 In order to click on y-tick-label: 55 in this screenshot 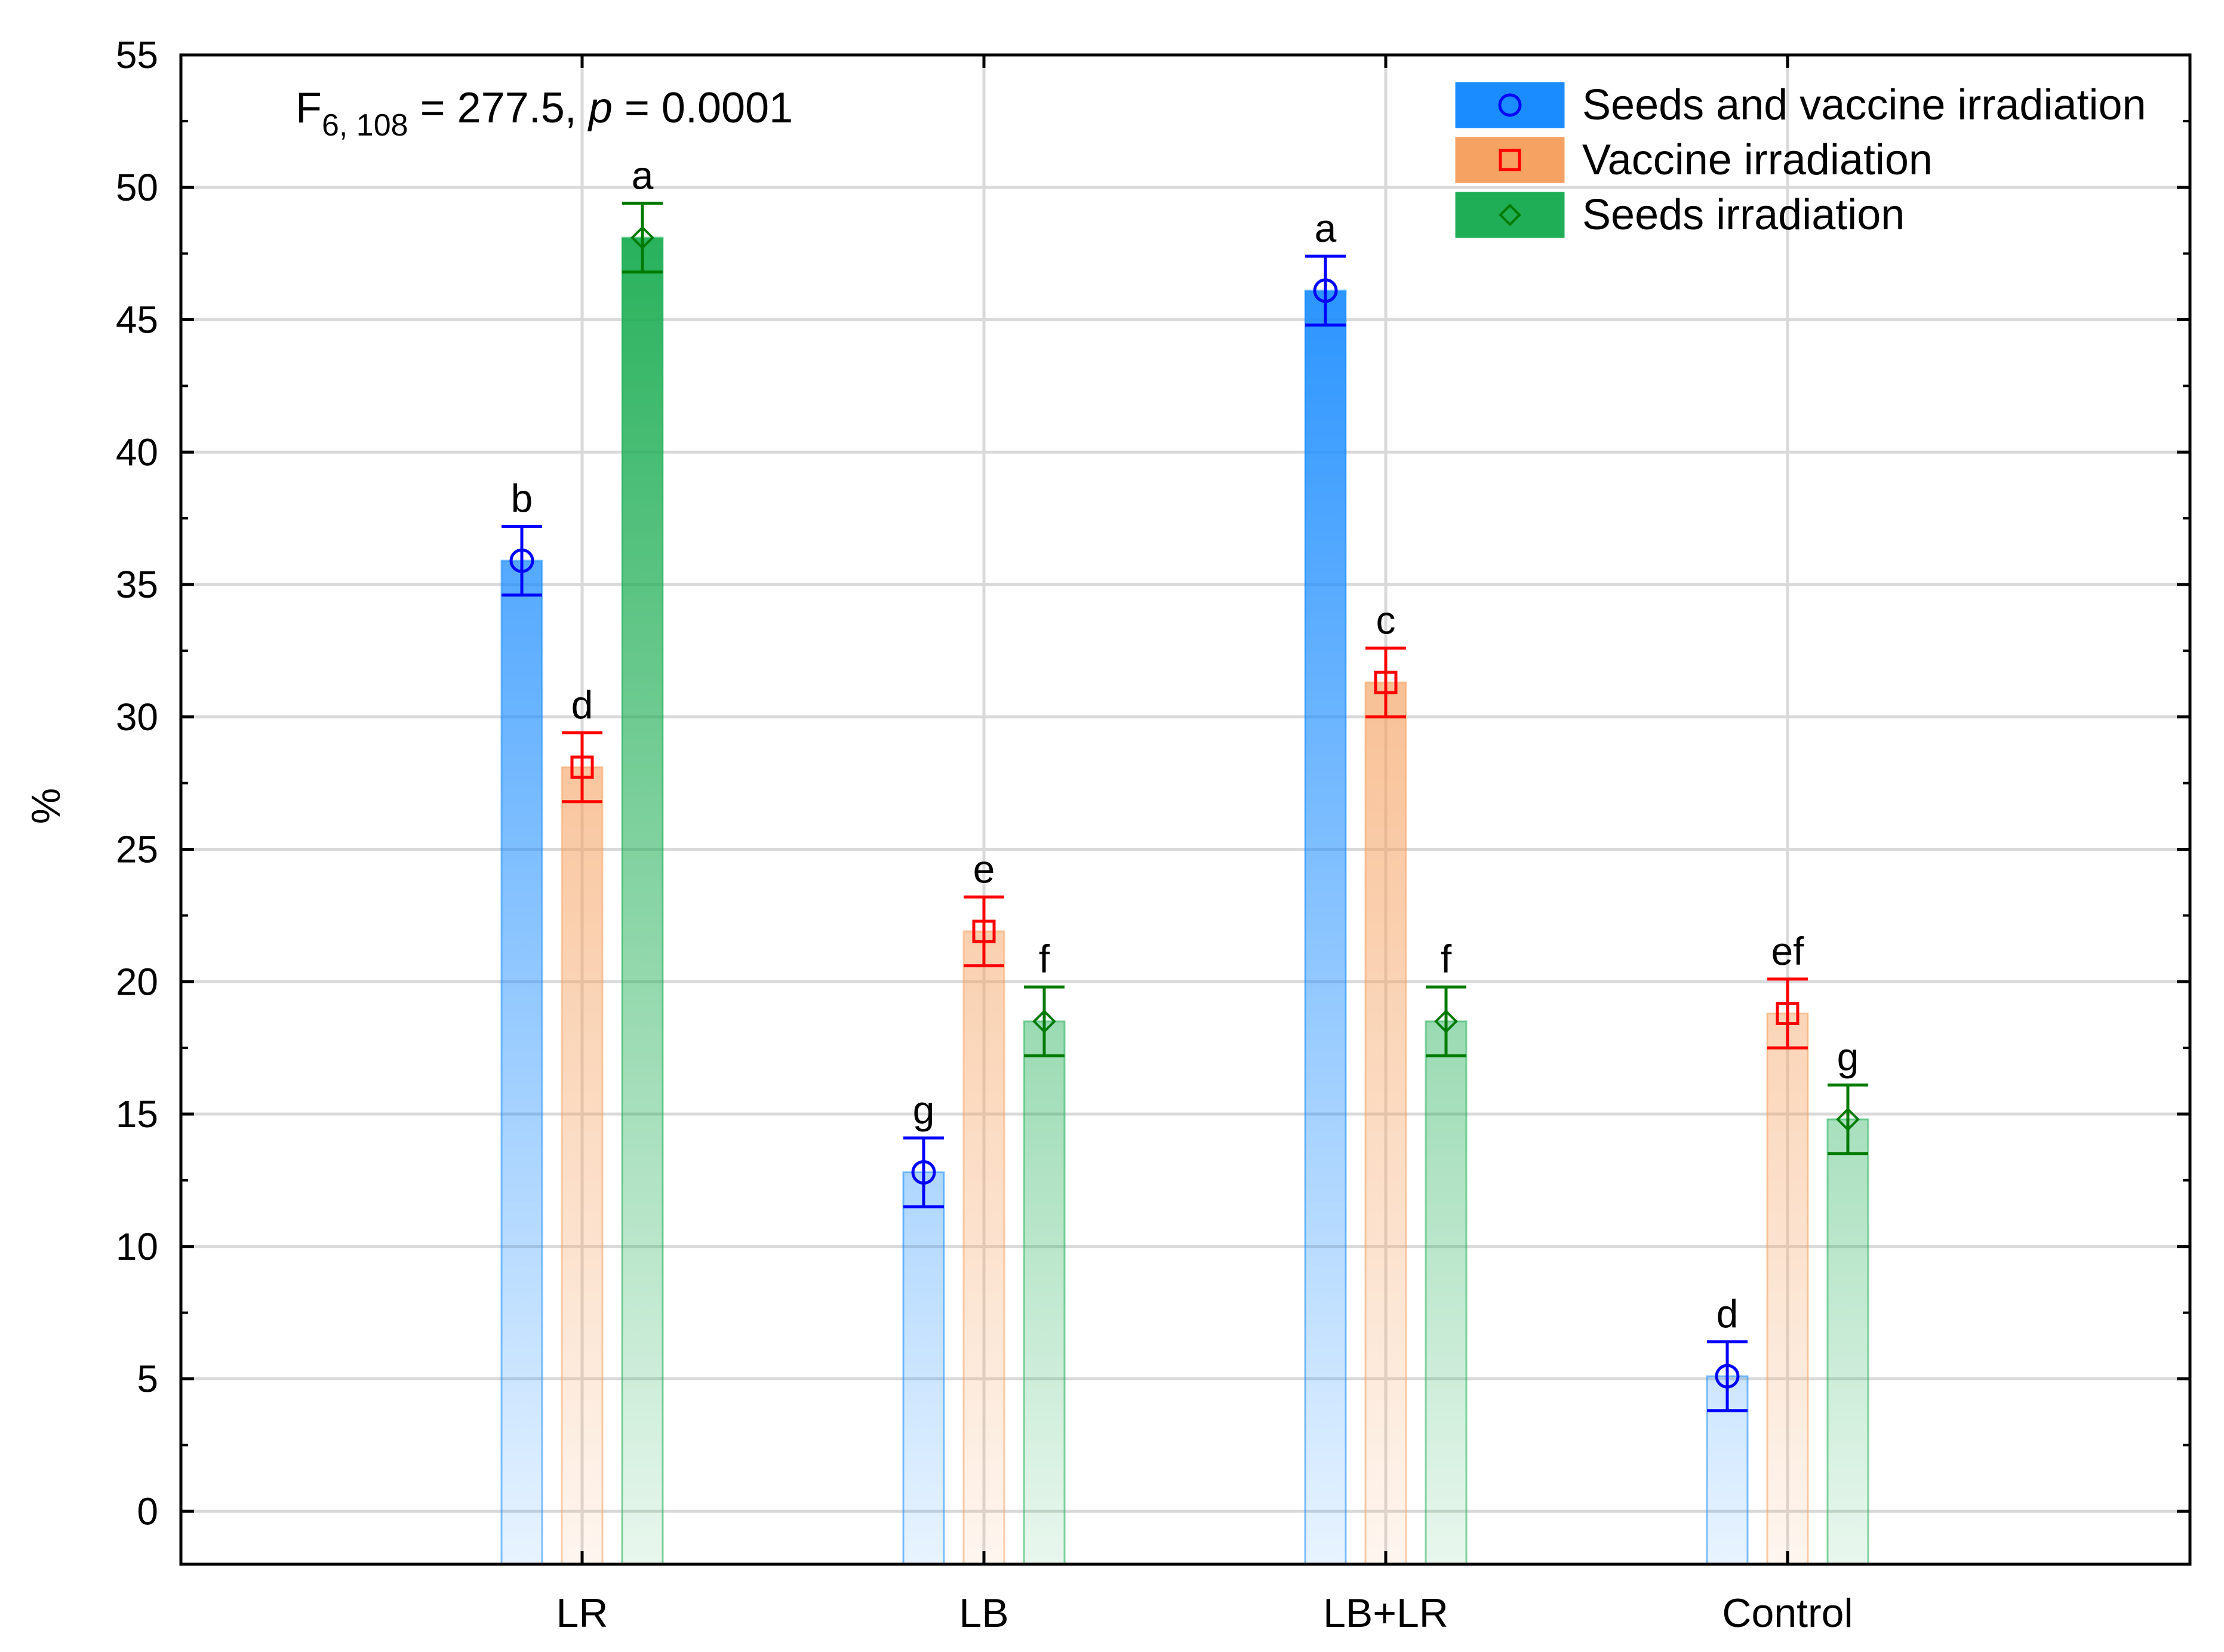, I will do `click(137, 54)`.